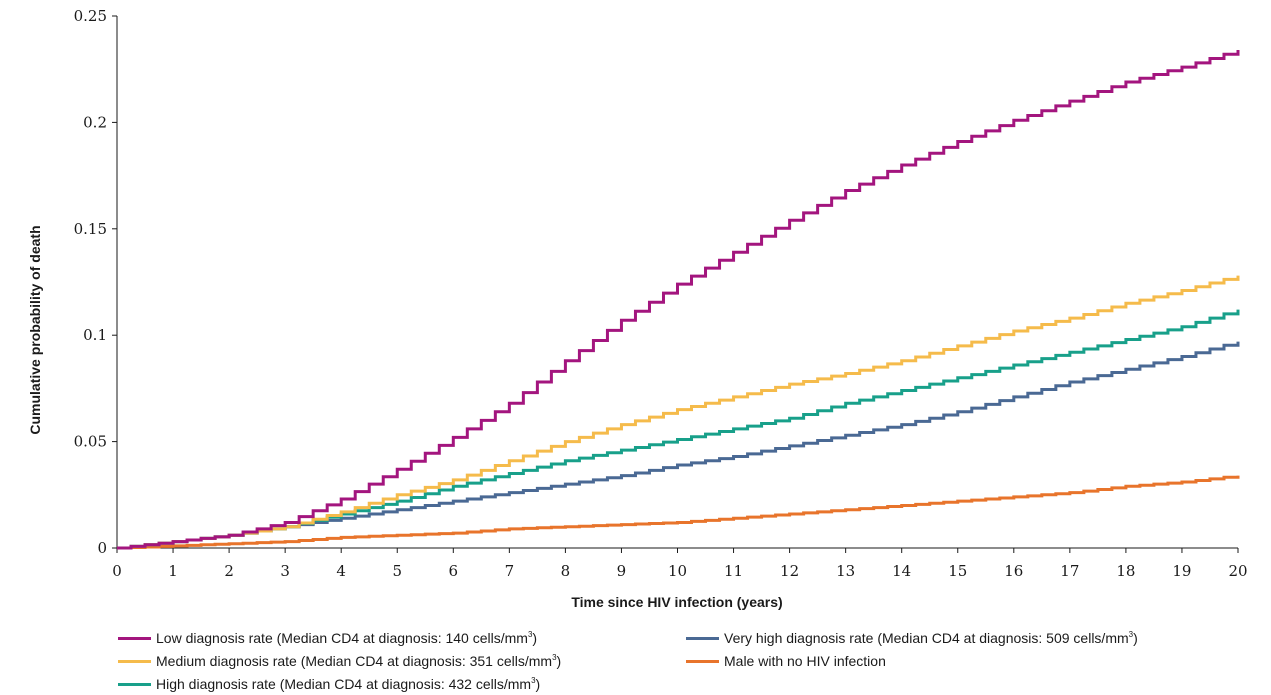  Describe the element at coordinates (117, 571) in the screenshot. I see `x-tick-label: 0` at that location.